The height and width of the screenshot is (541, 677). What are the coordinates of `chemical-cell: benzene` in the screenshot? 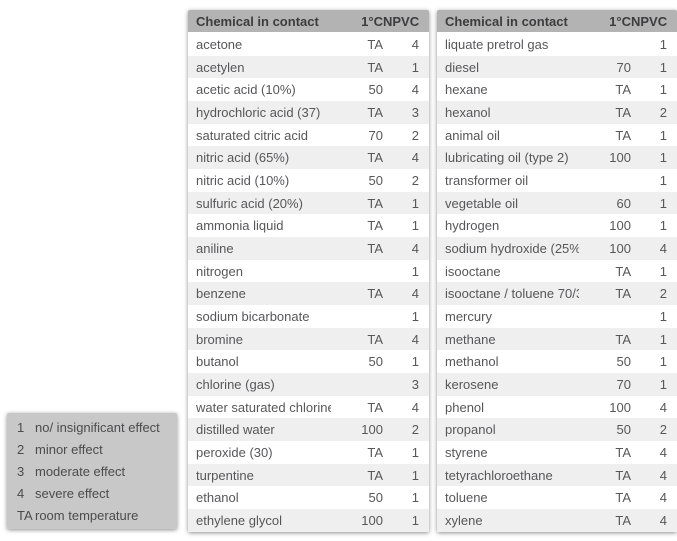 It's located at (221, 294).